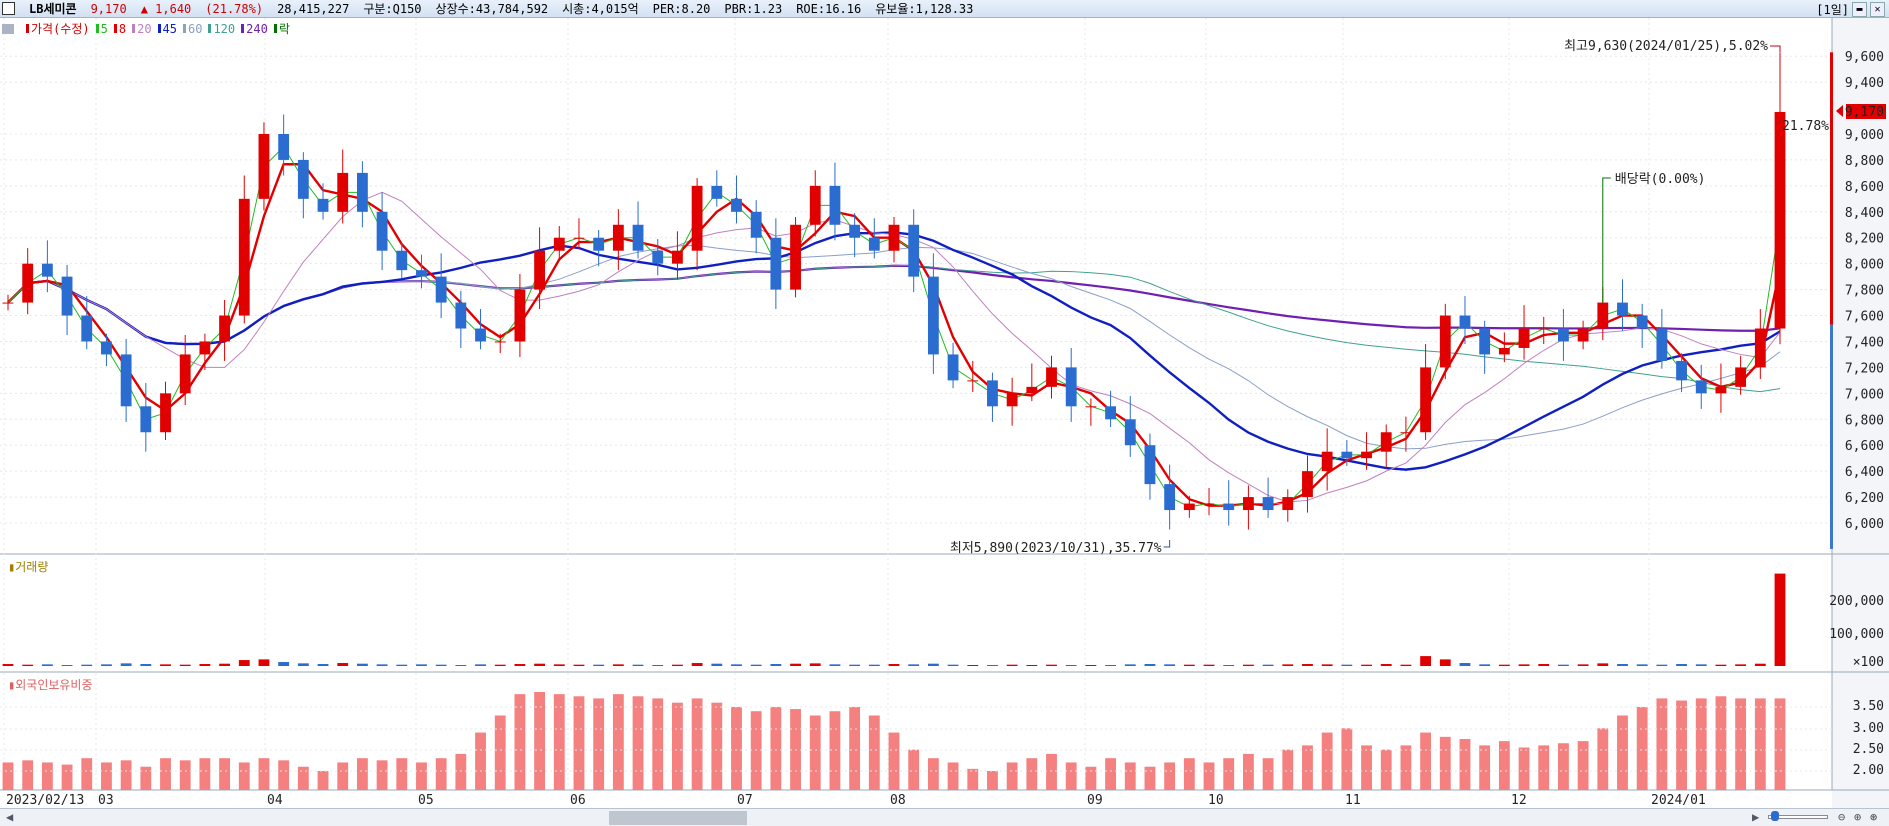 The width and height of the screenshot is (1889, 826). Describe the element at coordinates (1842, 817) in the screenshot. I see `zoom-out-icon: ⊖` at that location.